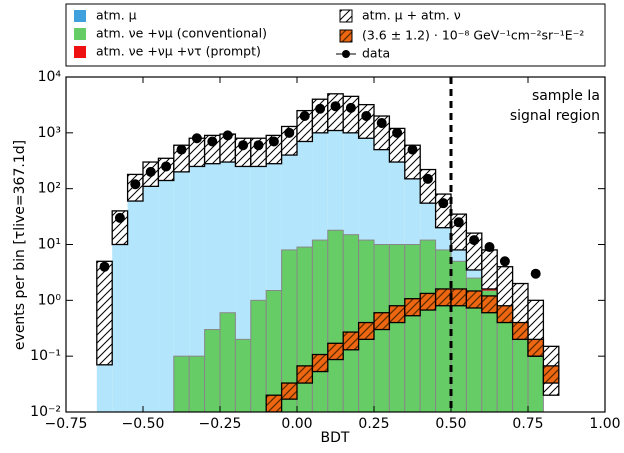  I want to click on x-axis-label: BDT, so click(335, 438).